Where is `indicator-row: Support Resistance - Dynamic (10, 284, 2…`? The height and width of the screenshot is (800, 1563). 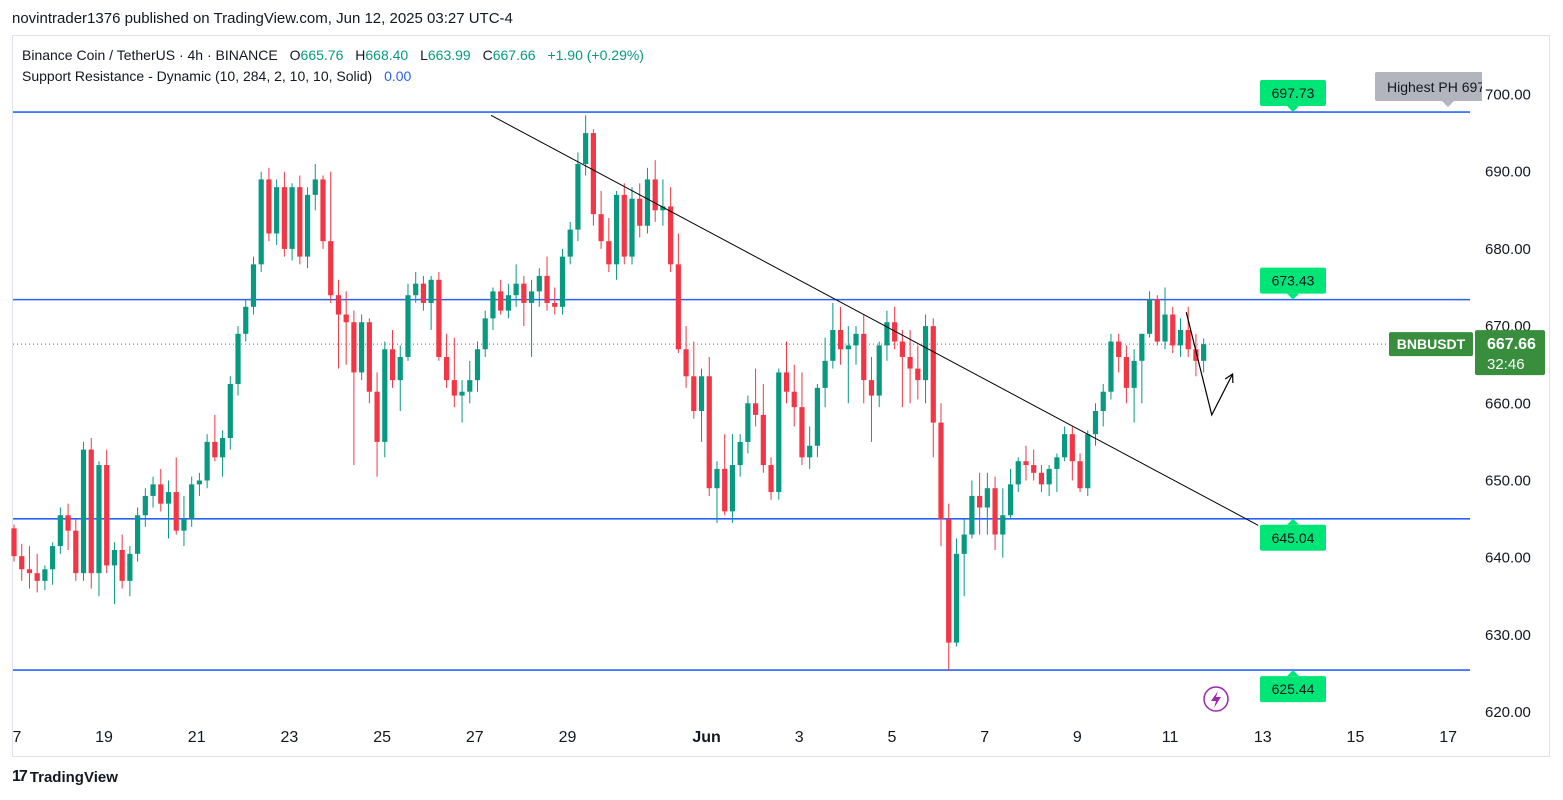
indicator-row: Support Resistance - Dynamic (10, 284, 2… is located at coordinates (333, 76).